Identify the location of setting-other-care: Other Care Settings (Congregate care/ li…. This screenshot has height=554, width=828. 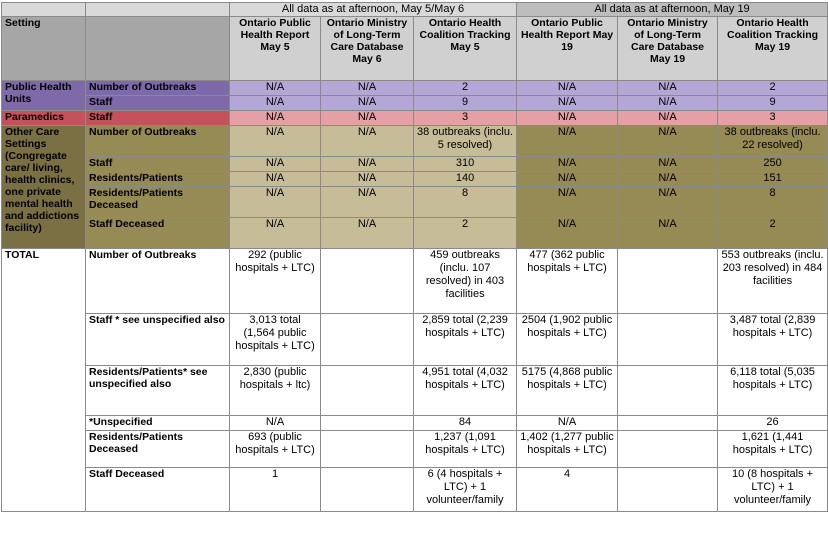
(43, 187).